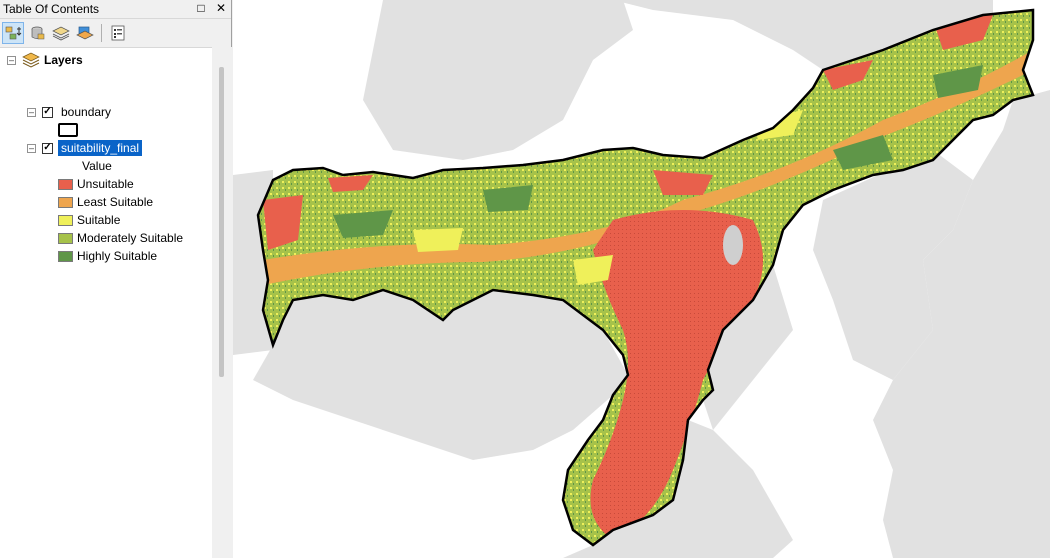 The width and height of the screenshot is (1050, 558). I want to click on toc-scrollbar, so click(222, 302).